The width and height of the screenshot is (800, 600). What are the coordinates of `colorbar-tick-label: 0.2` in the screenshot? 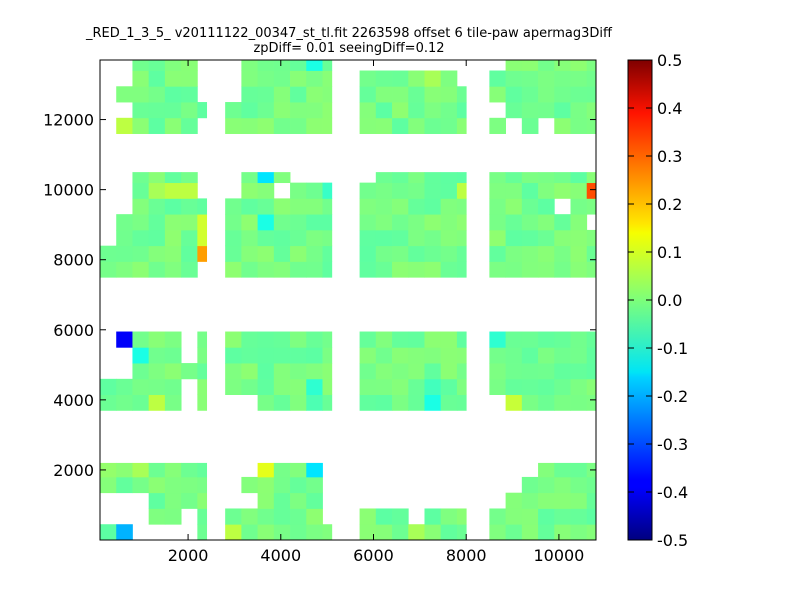 It's located at (669, 204).